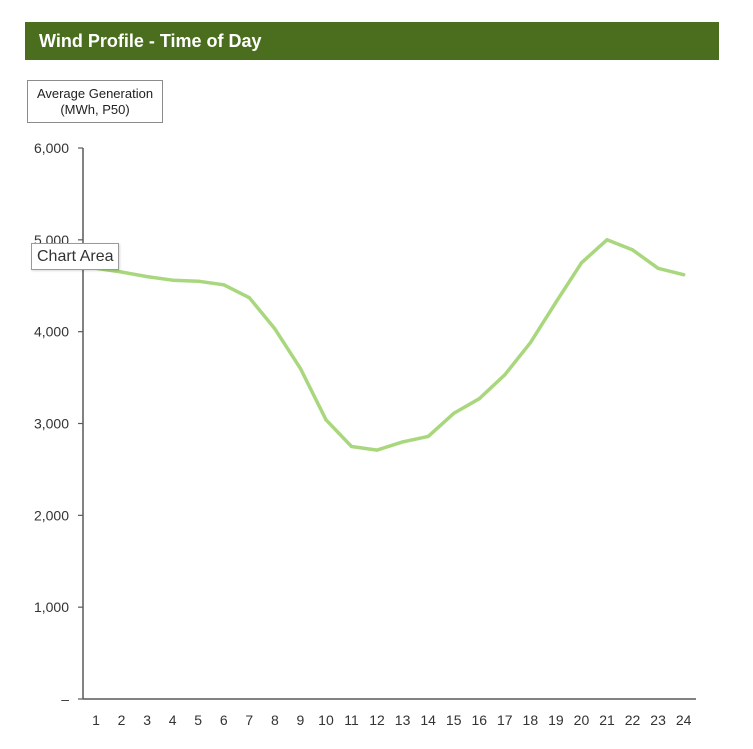 The height and width of the screenshot is (749, 753). What do you see at coordinates (505, 720) in the screenshot?
I see `x-tick-label: 17` at bounding box center [505, 720].